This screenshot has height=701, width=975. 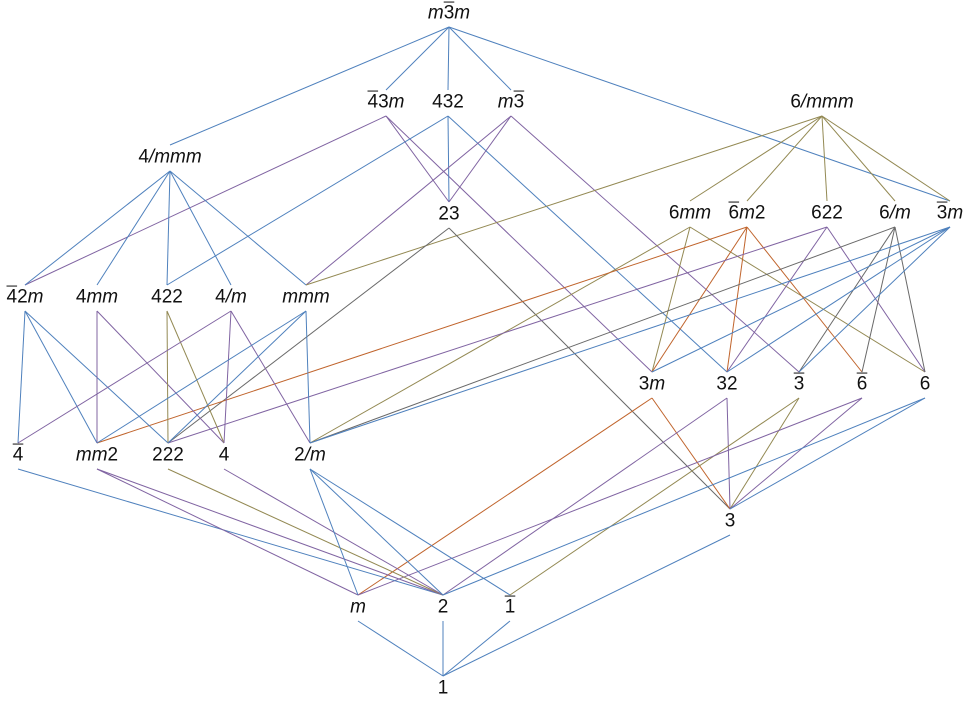 I want to click on edge--6-to-m, so click(x=610, y=496).